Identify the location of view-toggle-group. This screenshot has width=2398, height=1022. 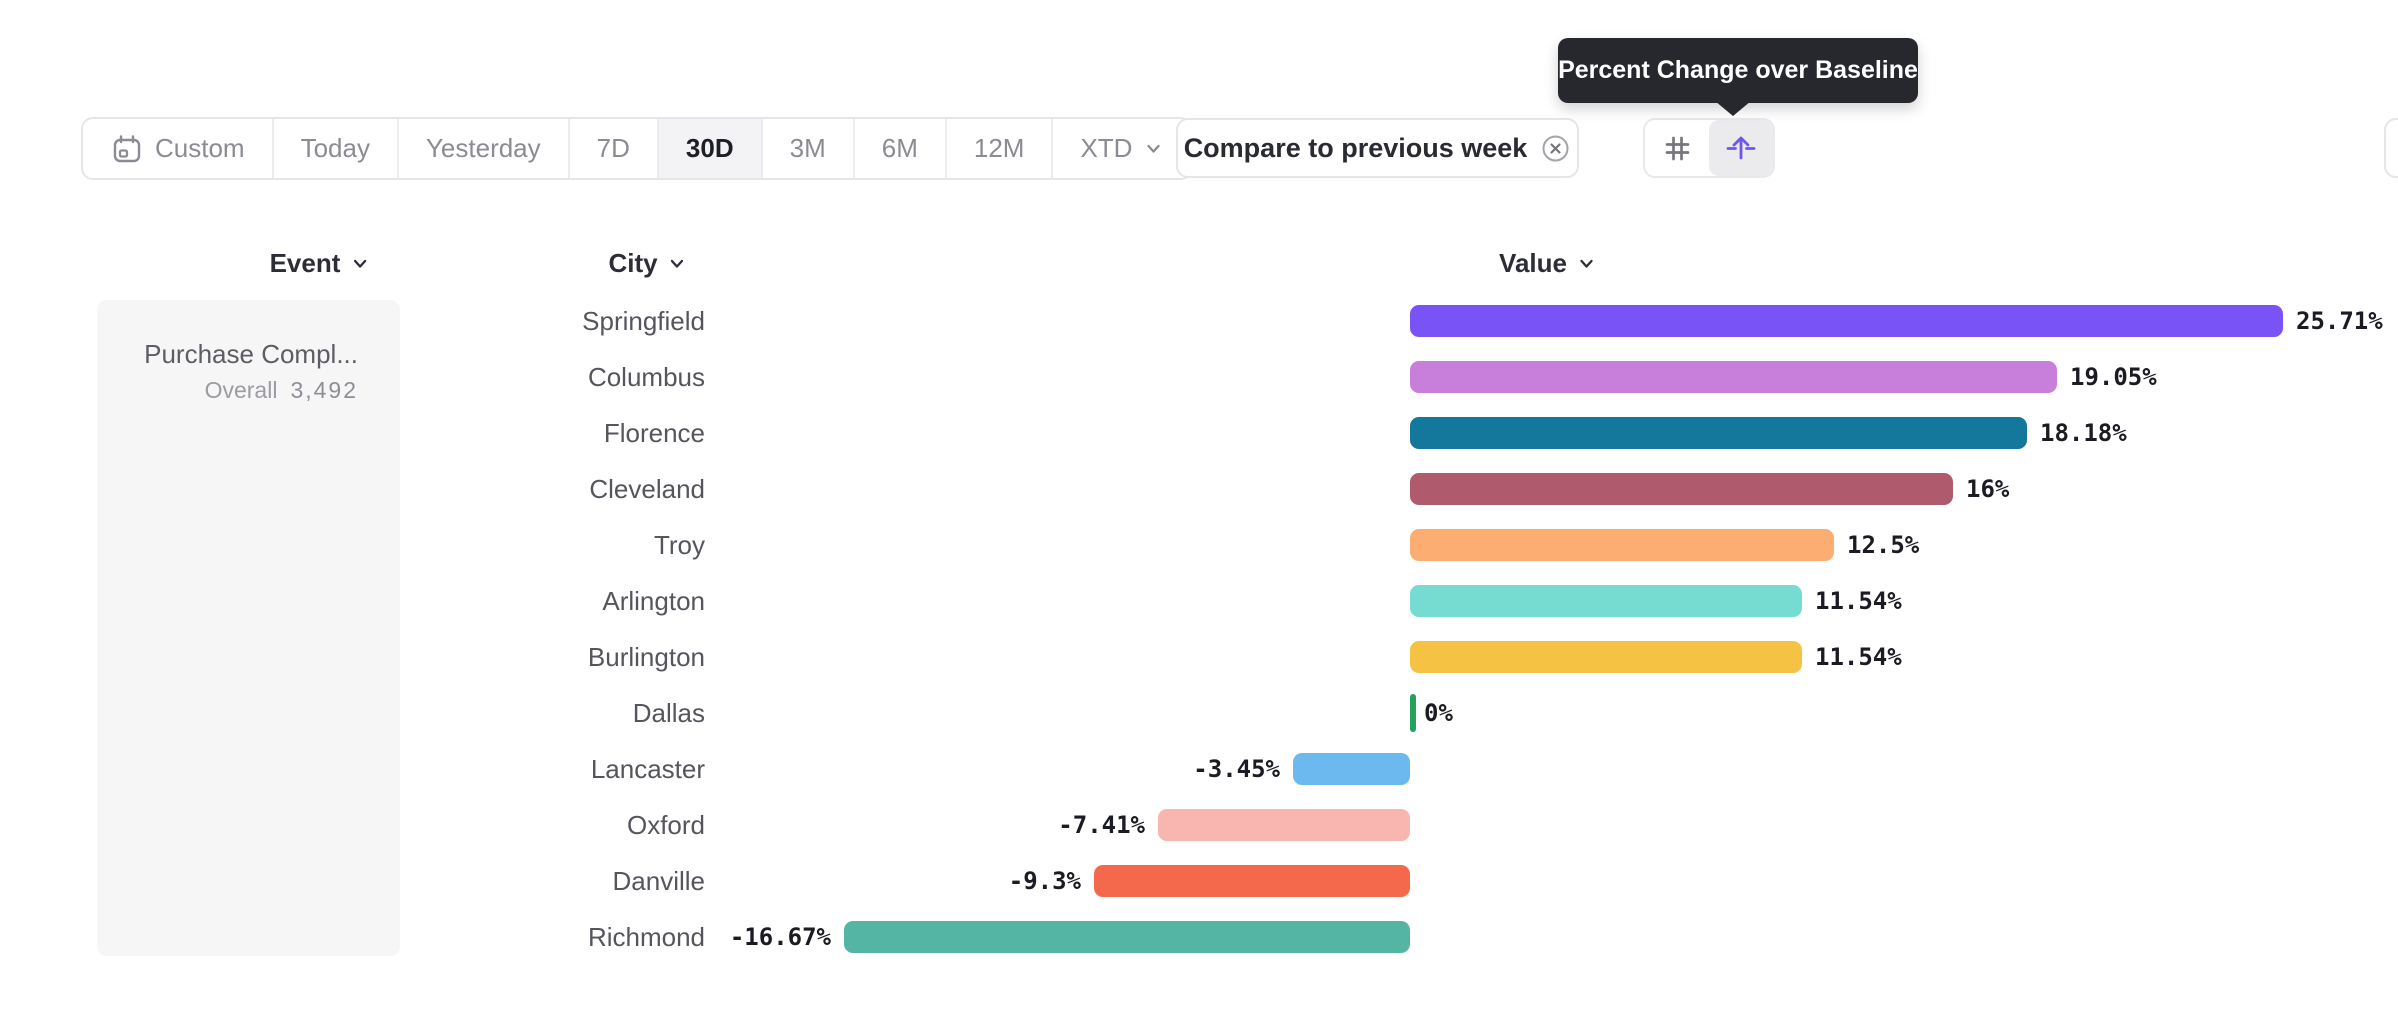
(1709, 148).